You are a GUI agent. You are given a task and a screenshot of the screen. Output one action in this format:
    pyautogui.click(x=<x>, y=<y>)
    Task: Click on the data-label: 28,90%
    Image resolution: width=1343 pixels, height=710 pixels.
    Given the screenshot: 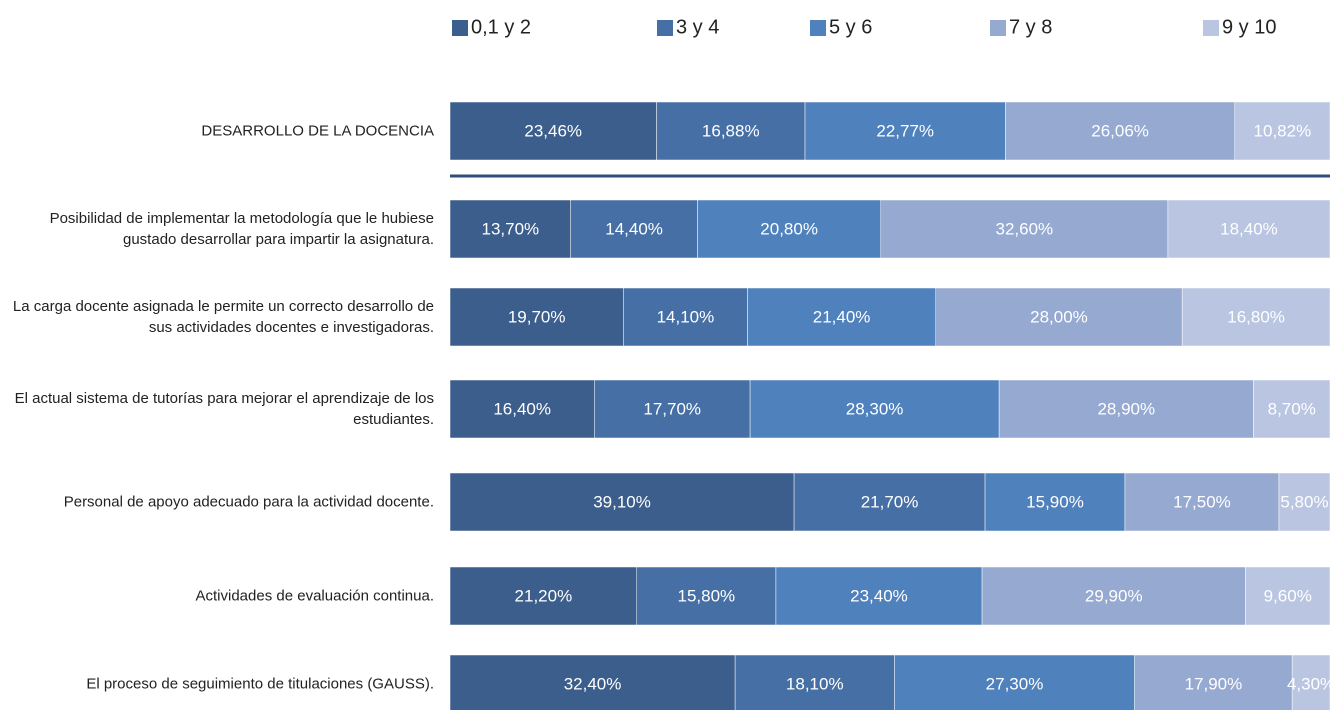 What is the action you would take?
    pyautogui.click(x=1126, y=408)
    